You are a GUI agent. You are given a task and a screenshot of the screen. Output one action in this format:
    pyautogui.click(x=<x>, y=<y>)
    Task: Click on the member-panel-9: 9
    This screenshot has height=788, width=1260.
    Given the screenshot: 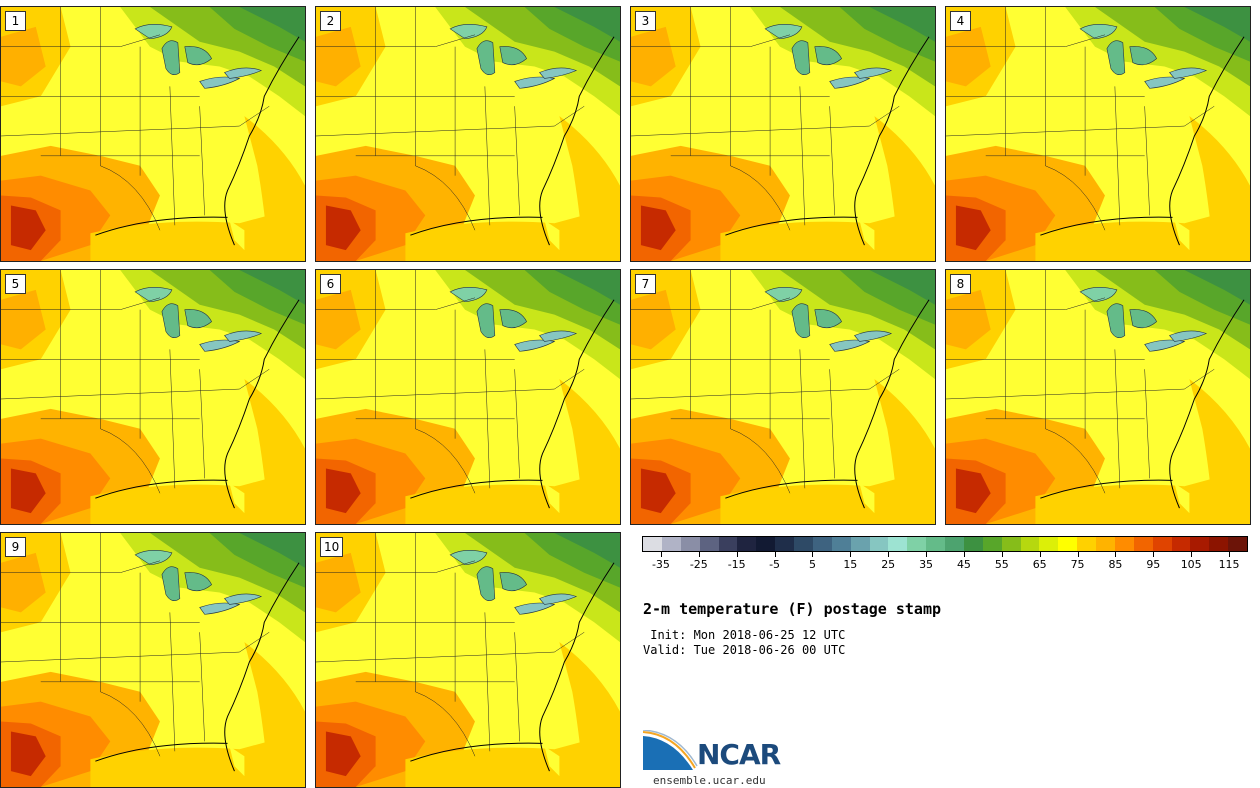 What is the action you would take?
    pyautogui.click(x=153, y=660)
    